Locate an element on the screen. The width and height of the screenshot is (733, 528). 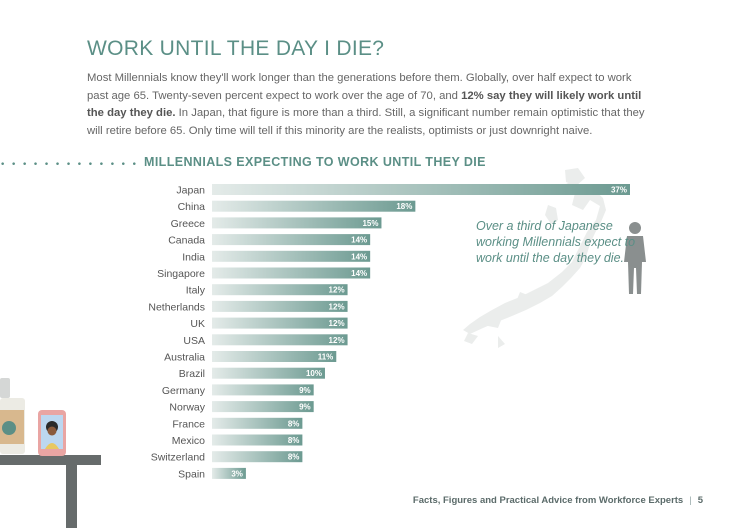
category-label: Italy is located at coordinates (196, 291).